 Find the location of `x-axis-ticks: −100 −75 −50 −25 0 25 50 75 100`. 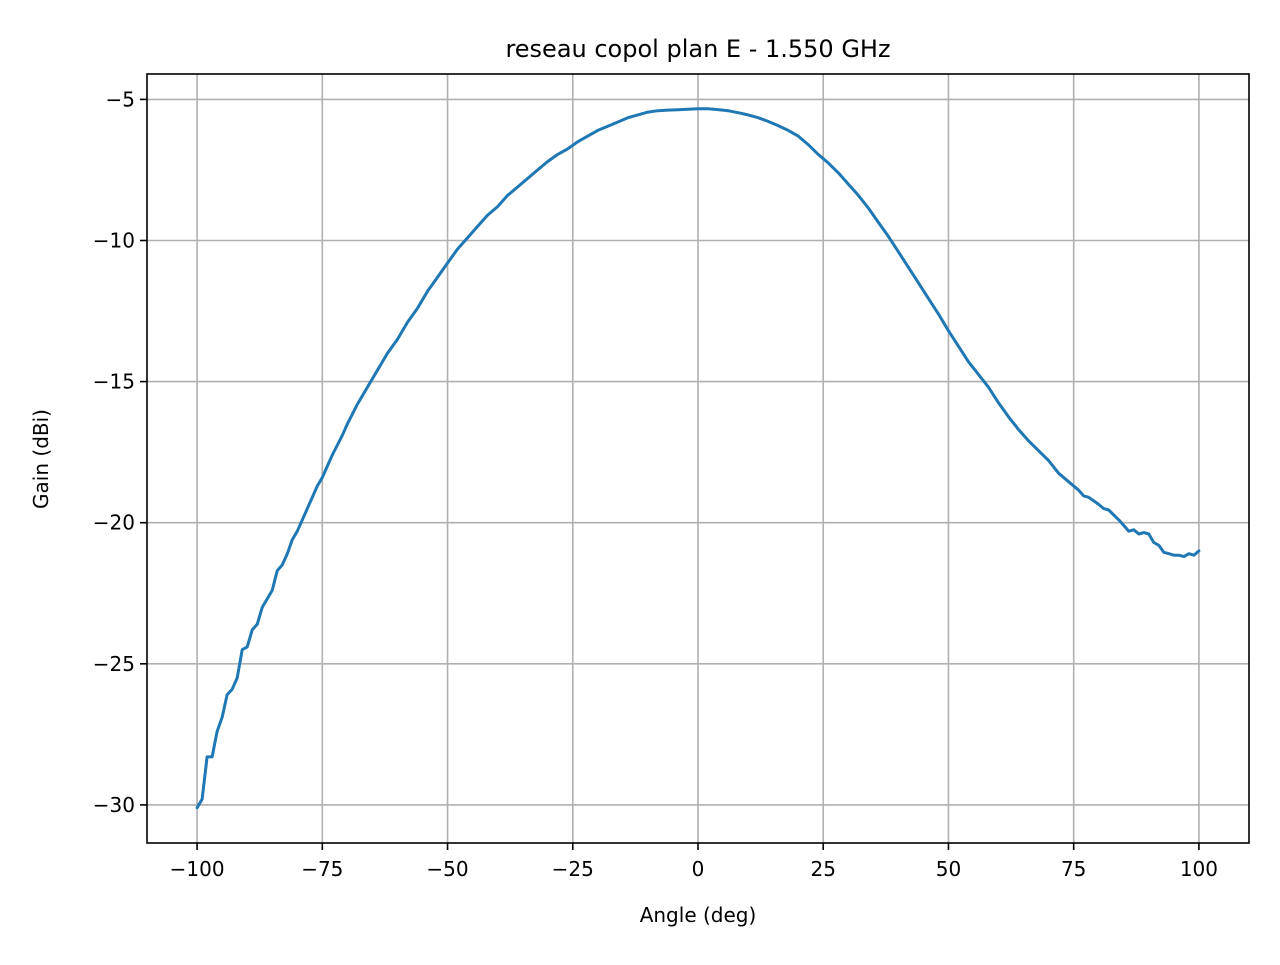

x-axis-ticks: −100 −75 −50 −25 0 25 50 75 100 is located at coordinates (694, 862).